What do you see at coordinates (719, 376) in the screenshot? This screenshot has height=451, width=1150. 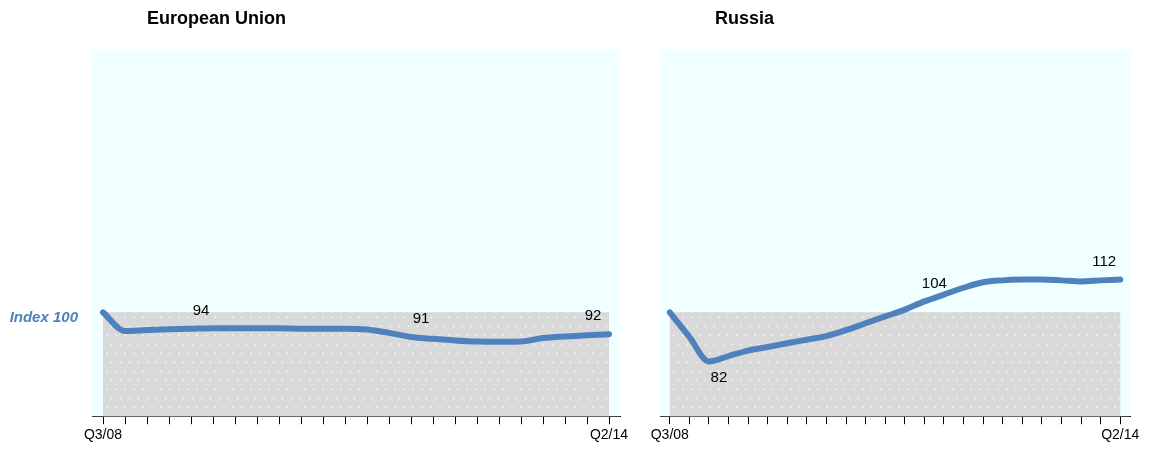 I see `data-label: 82` at bounding box center [719, 376].